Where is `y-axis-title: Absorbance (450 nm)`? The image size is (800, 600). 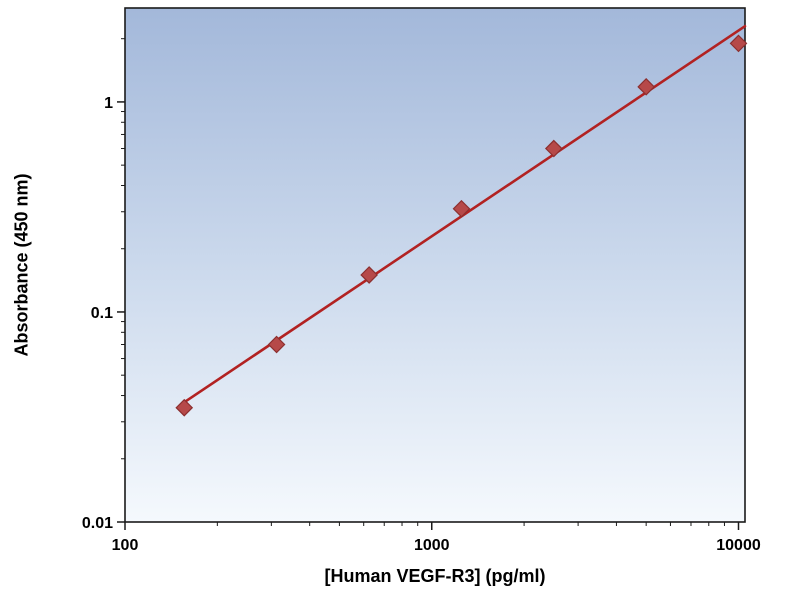
y-axis-title: Absorbance (450 nm) is located at coordinates (21, 265).